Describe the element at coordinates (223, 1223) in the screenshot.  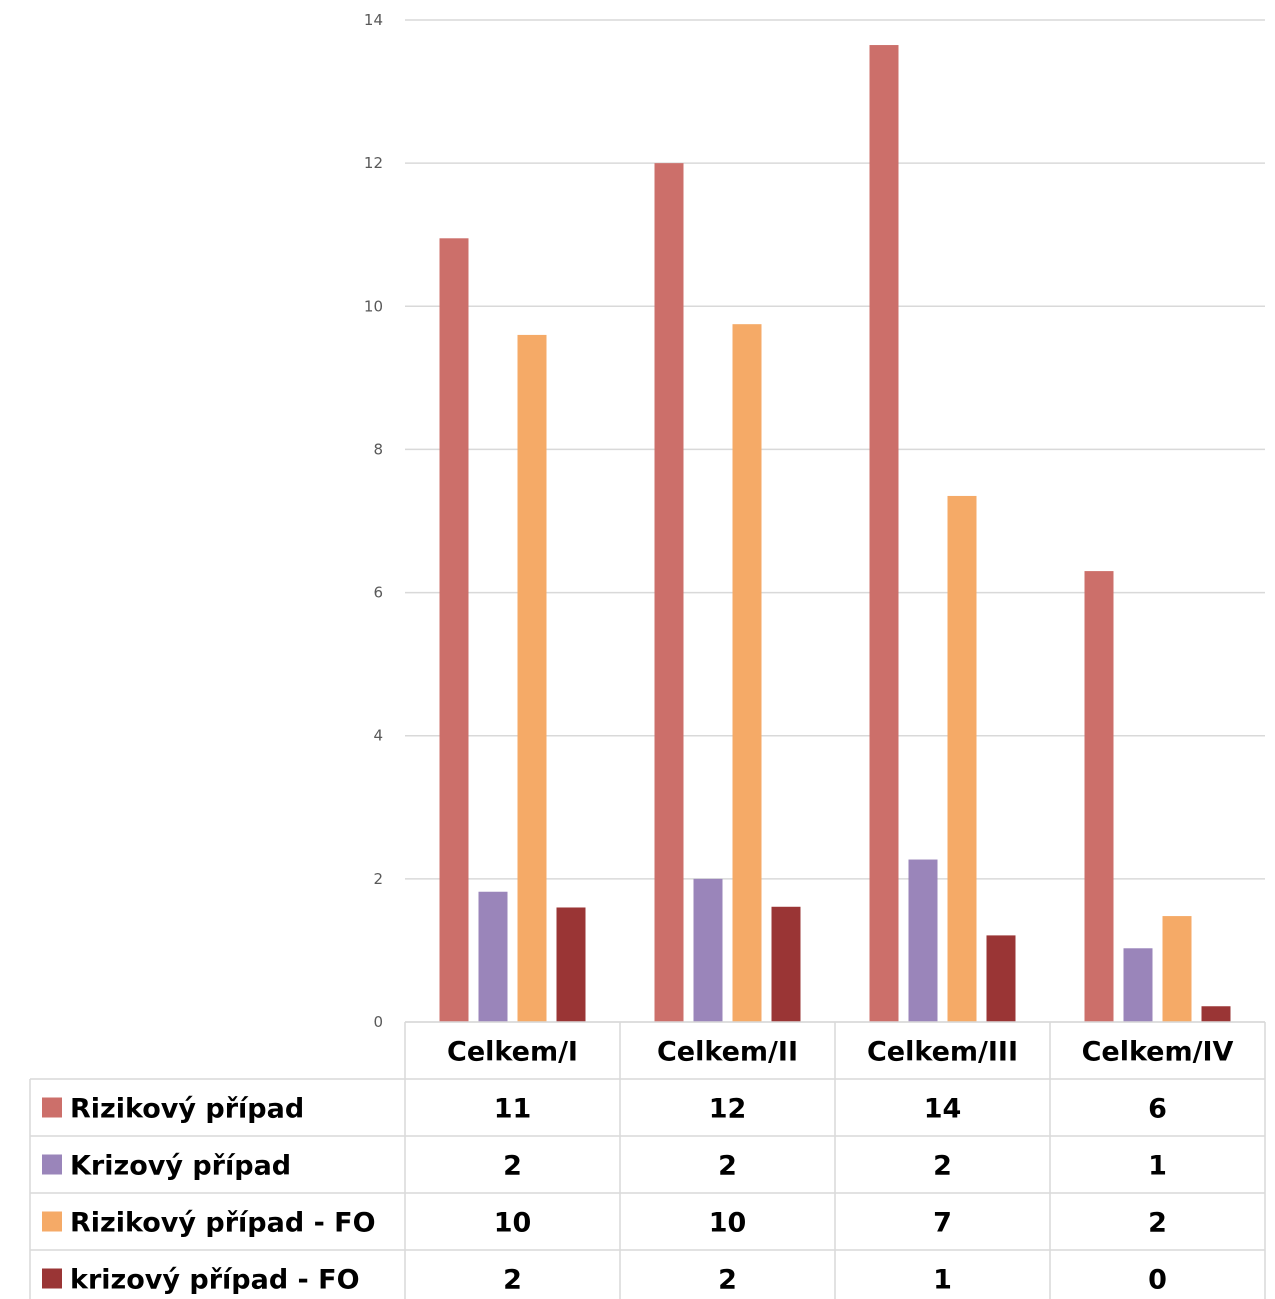
I see `series-label: Rizikový případ - FO` at that location.